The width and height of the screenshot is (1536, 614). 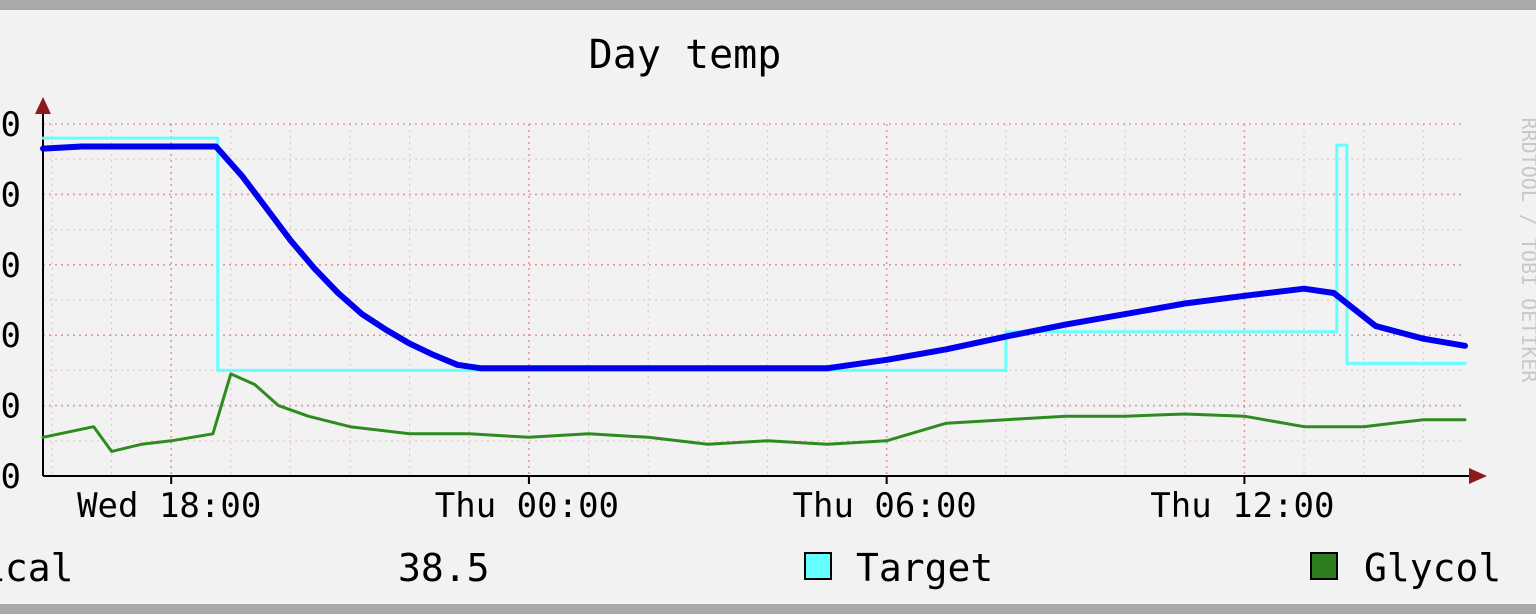 I want to click on top-frame-bar, so click(x=768, y=5).